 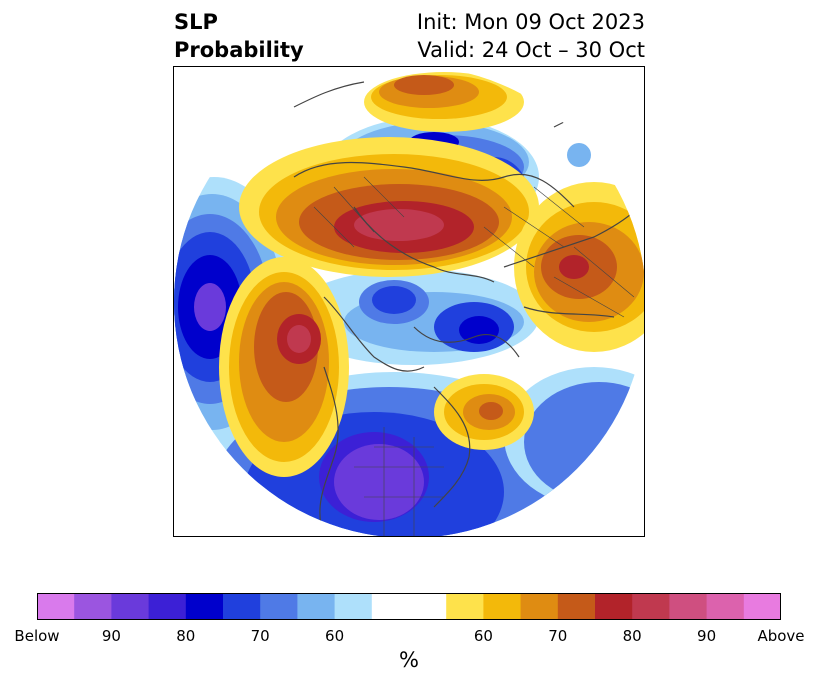 I want to click on colorbar-unit: %, so click(x=409, y=660).